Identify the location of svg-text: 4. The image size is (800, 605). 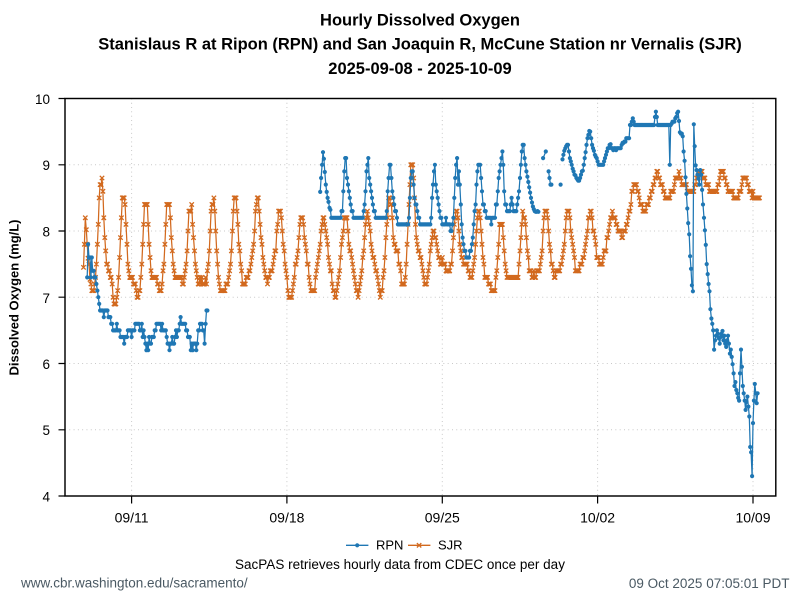
(46, 497).